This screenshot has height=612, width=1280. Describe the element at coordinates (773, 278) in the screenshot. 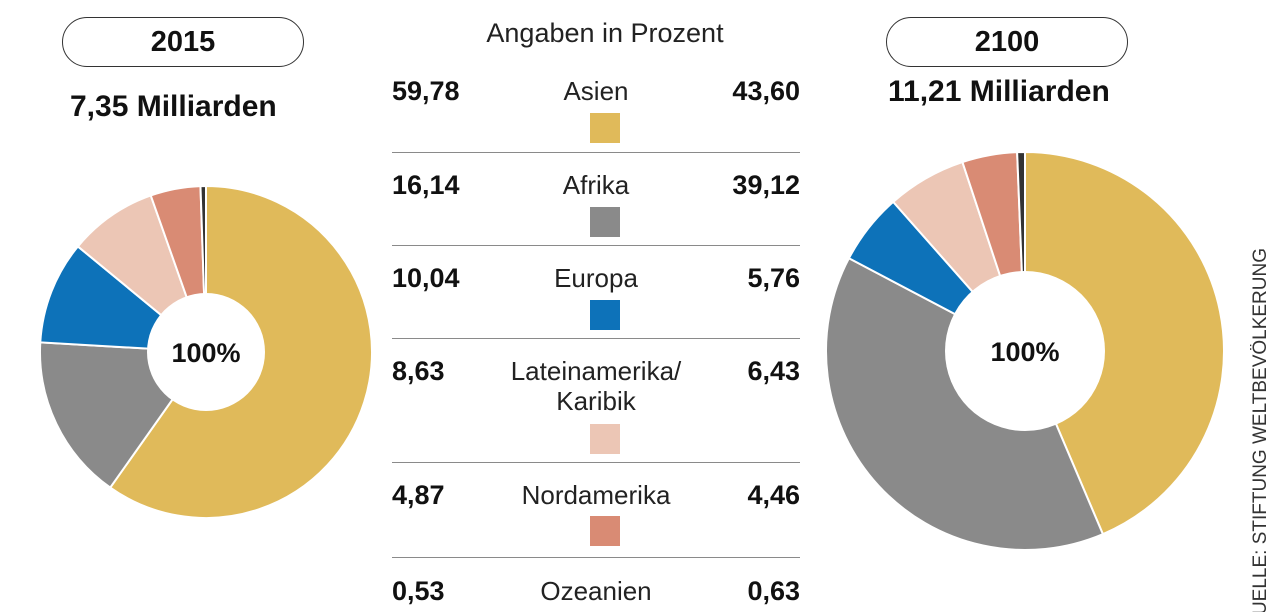

I see `value-2100-europa: 5,76` at that location.